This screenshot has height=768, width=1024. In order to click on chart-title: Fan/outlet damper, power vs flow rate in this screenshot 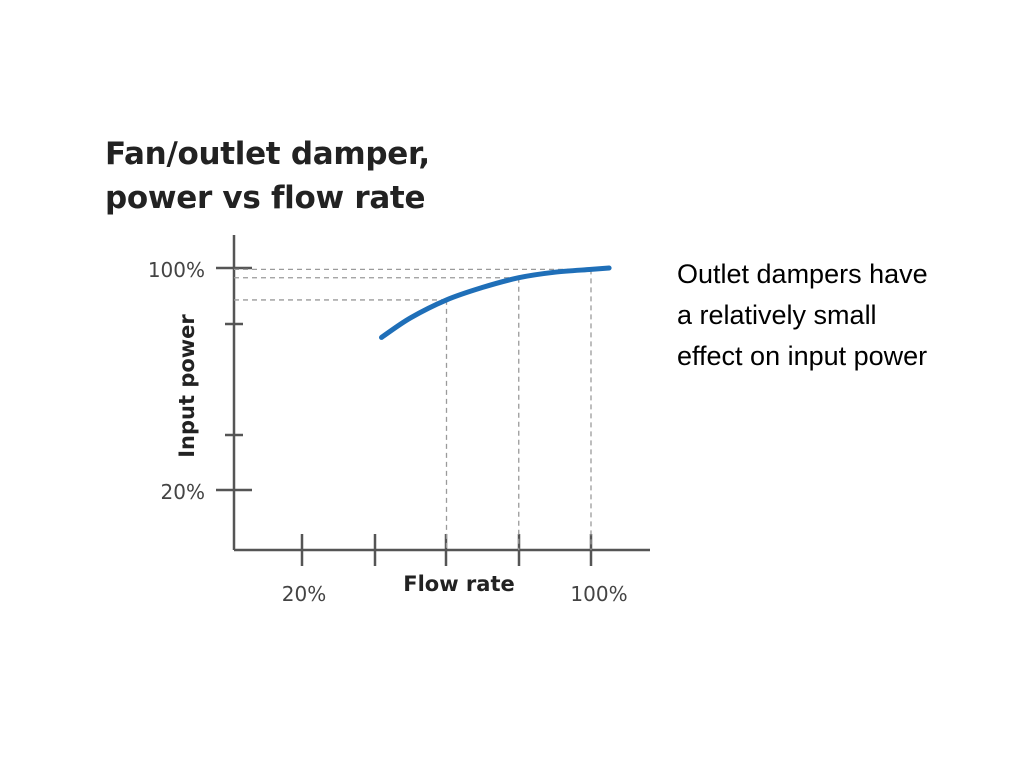, I will do `click(345, 176)`.